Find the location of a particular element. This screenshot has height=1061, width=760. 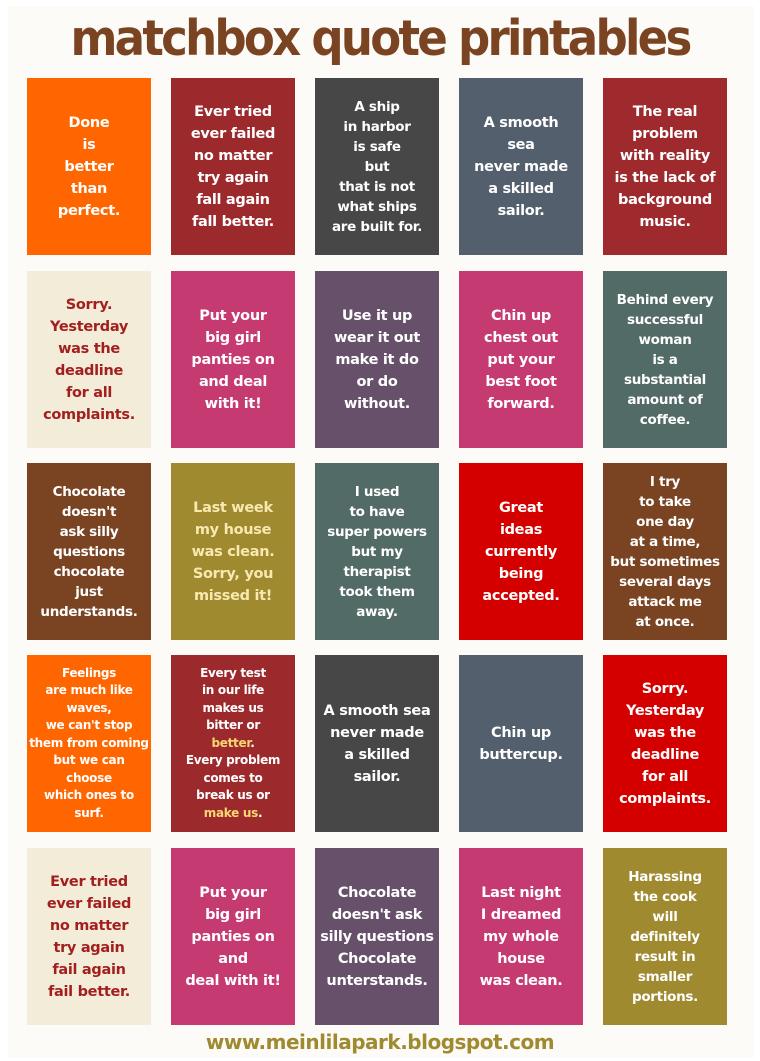

quote-line: my house is located at coordinates (233, 529).